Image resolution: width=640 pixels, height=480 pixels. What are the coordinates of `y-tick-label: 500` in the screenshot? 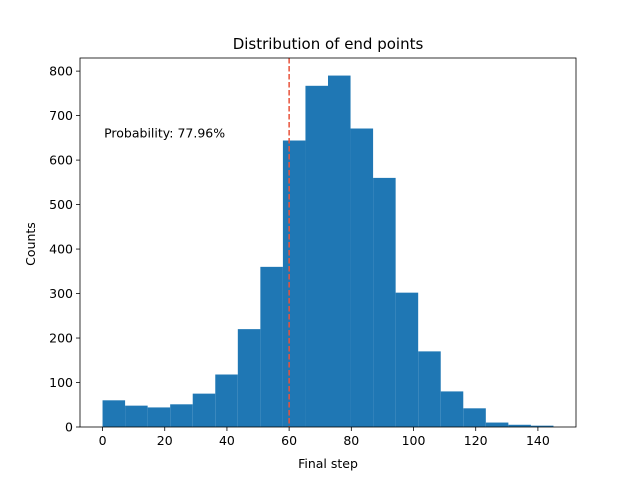 It's located at (61, 204).